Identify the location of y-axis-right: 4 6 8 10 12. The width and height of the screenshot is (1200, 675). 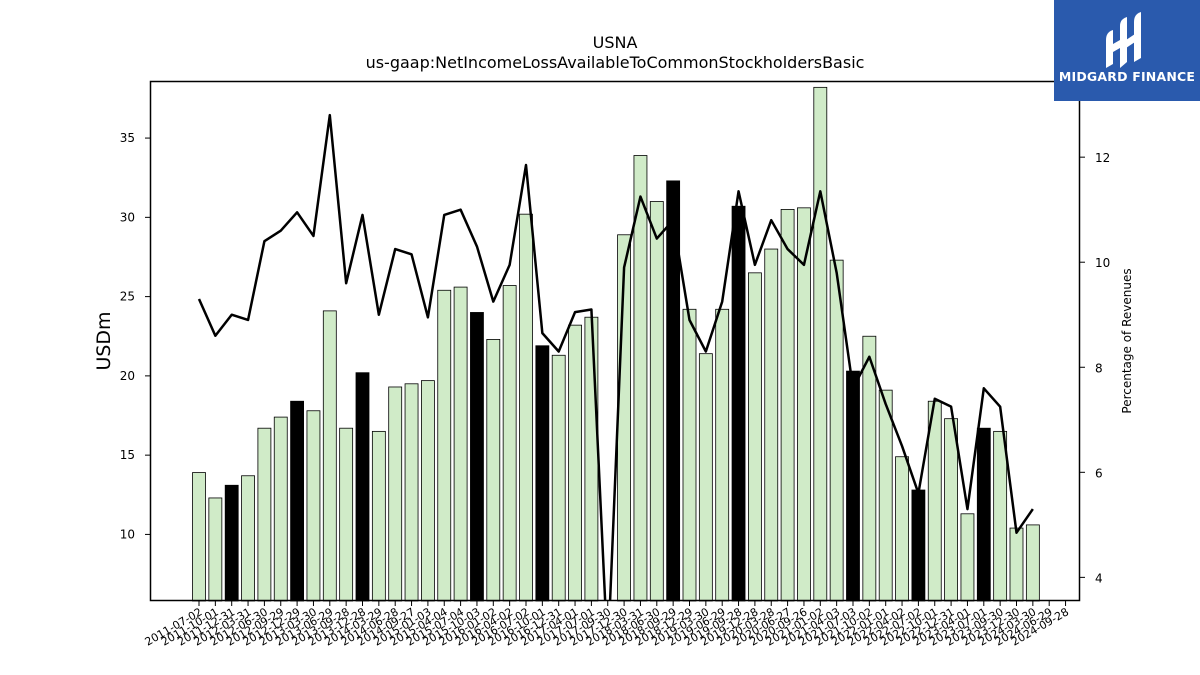
(1095, 368).